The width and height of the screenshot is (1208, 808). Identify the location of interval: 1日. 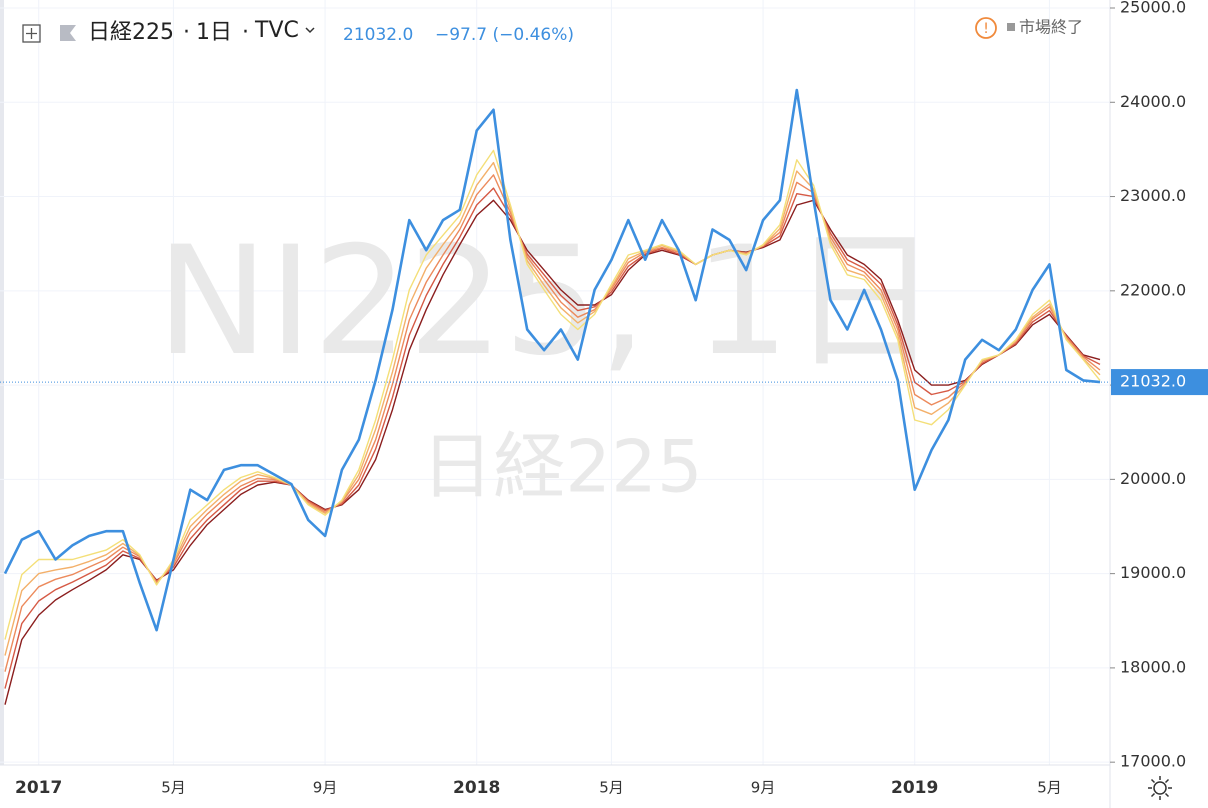
(214, 32).